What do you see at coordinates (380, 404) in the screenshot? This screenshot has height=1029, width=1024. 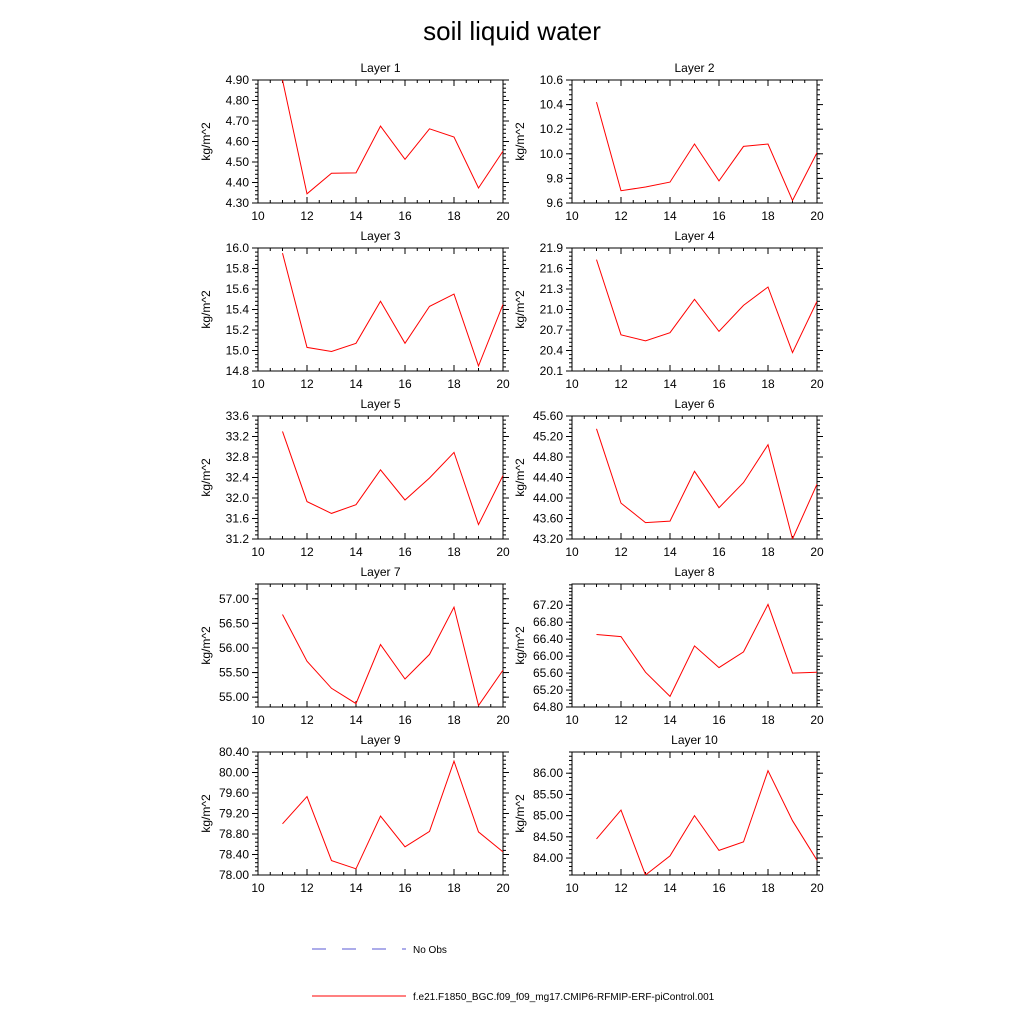 I see `panel-title: Layer 5` at bounding box center [380, 404].